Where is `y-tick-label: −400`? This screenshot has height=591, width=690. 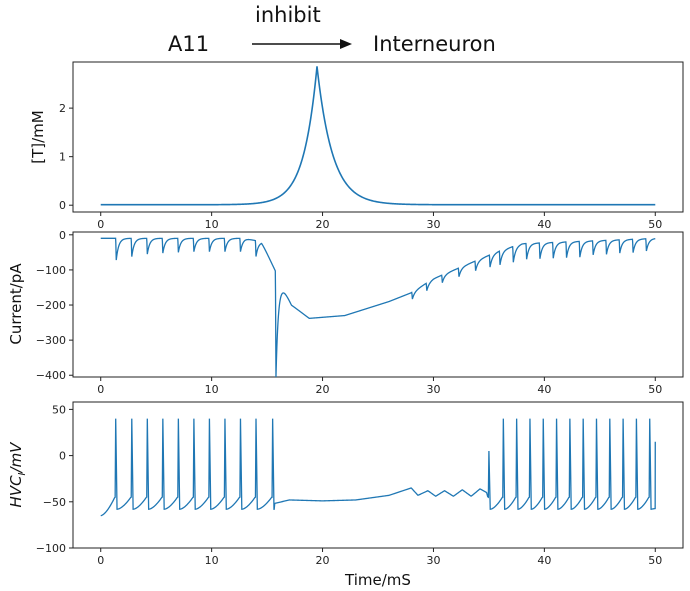
y-tick-label: −400 is located at coordinates (51, 375).